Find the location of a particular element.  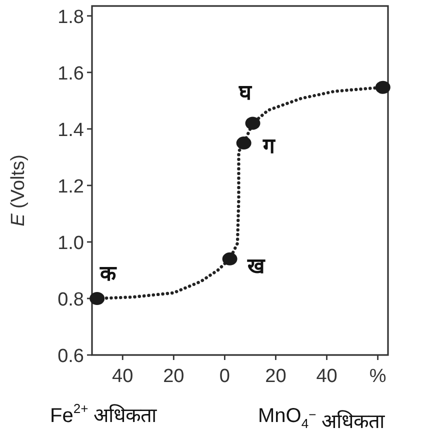

x-tick-label: 0 is located at coordinates (224, 376).